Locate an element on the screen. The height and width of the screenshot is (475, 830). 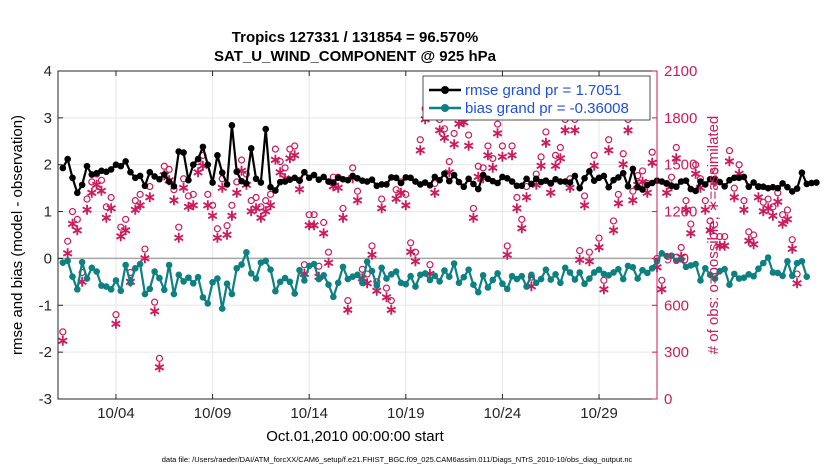
y-tick-label: -2 is located at coordinates (45, 352).